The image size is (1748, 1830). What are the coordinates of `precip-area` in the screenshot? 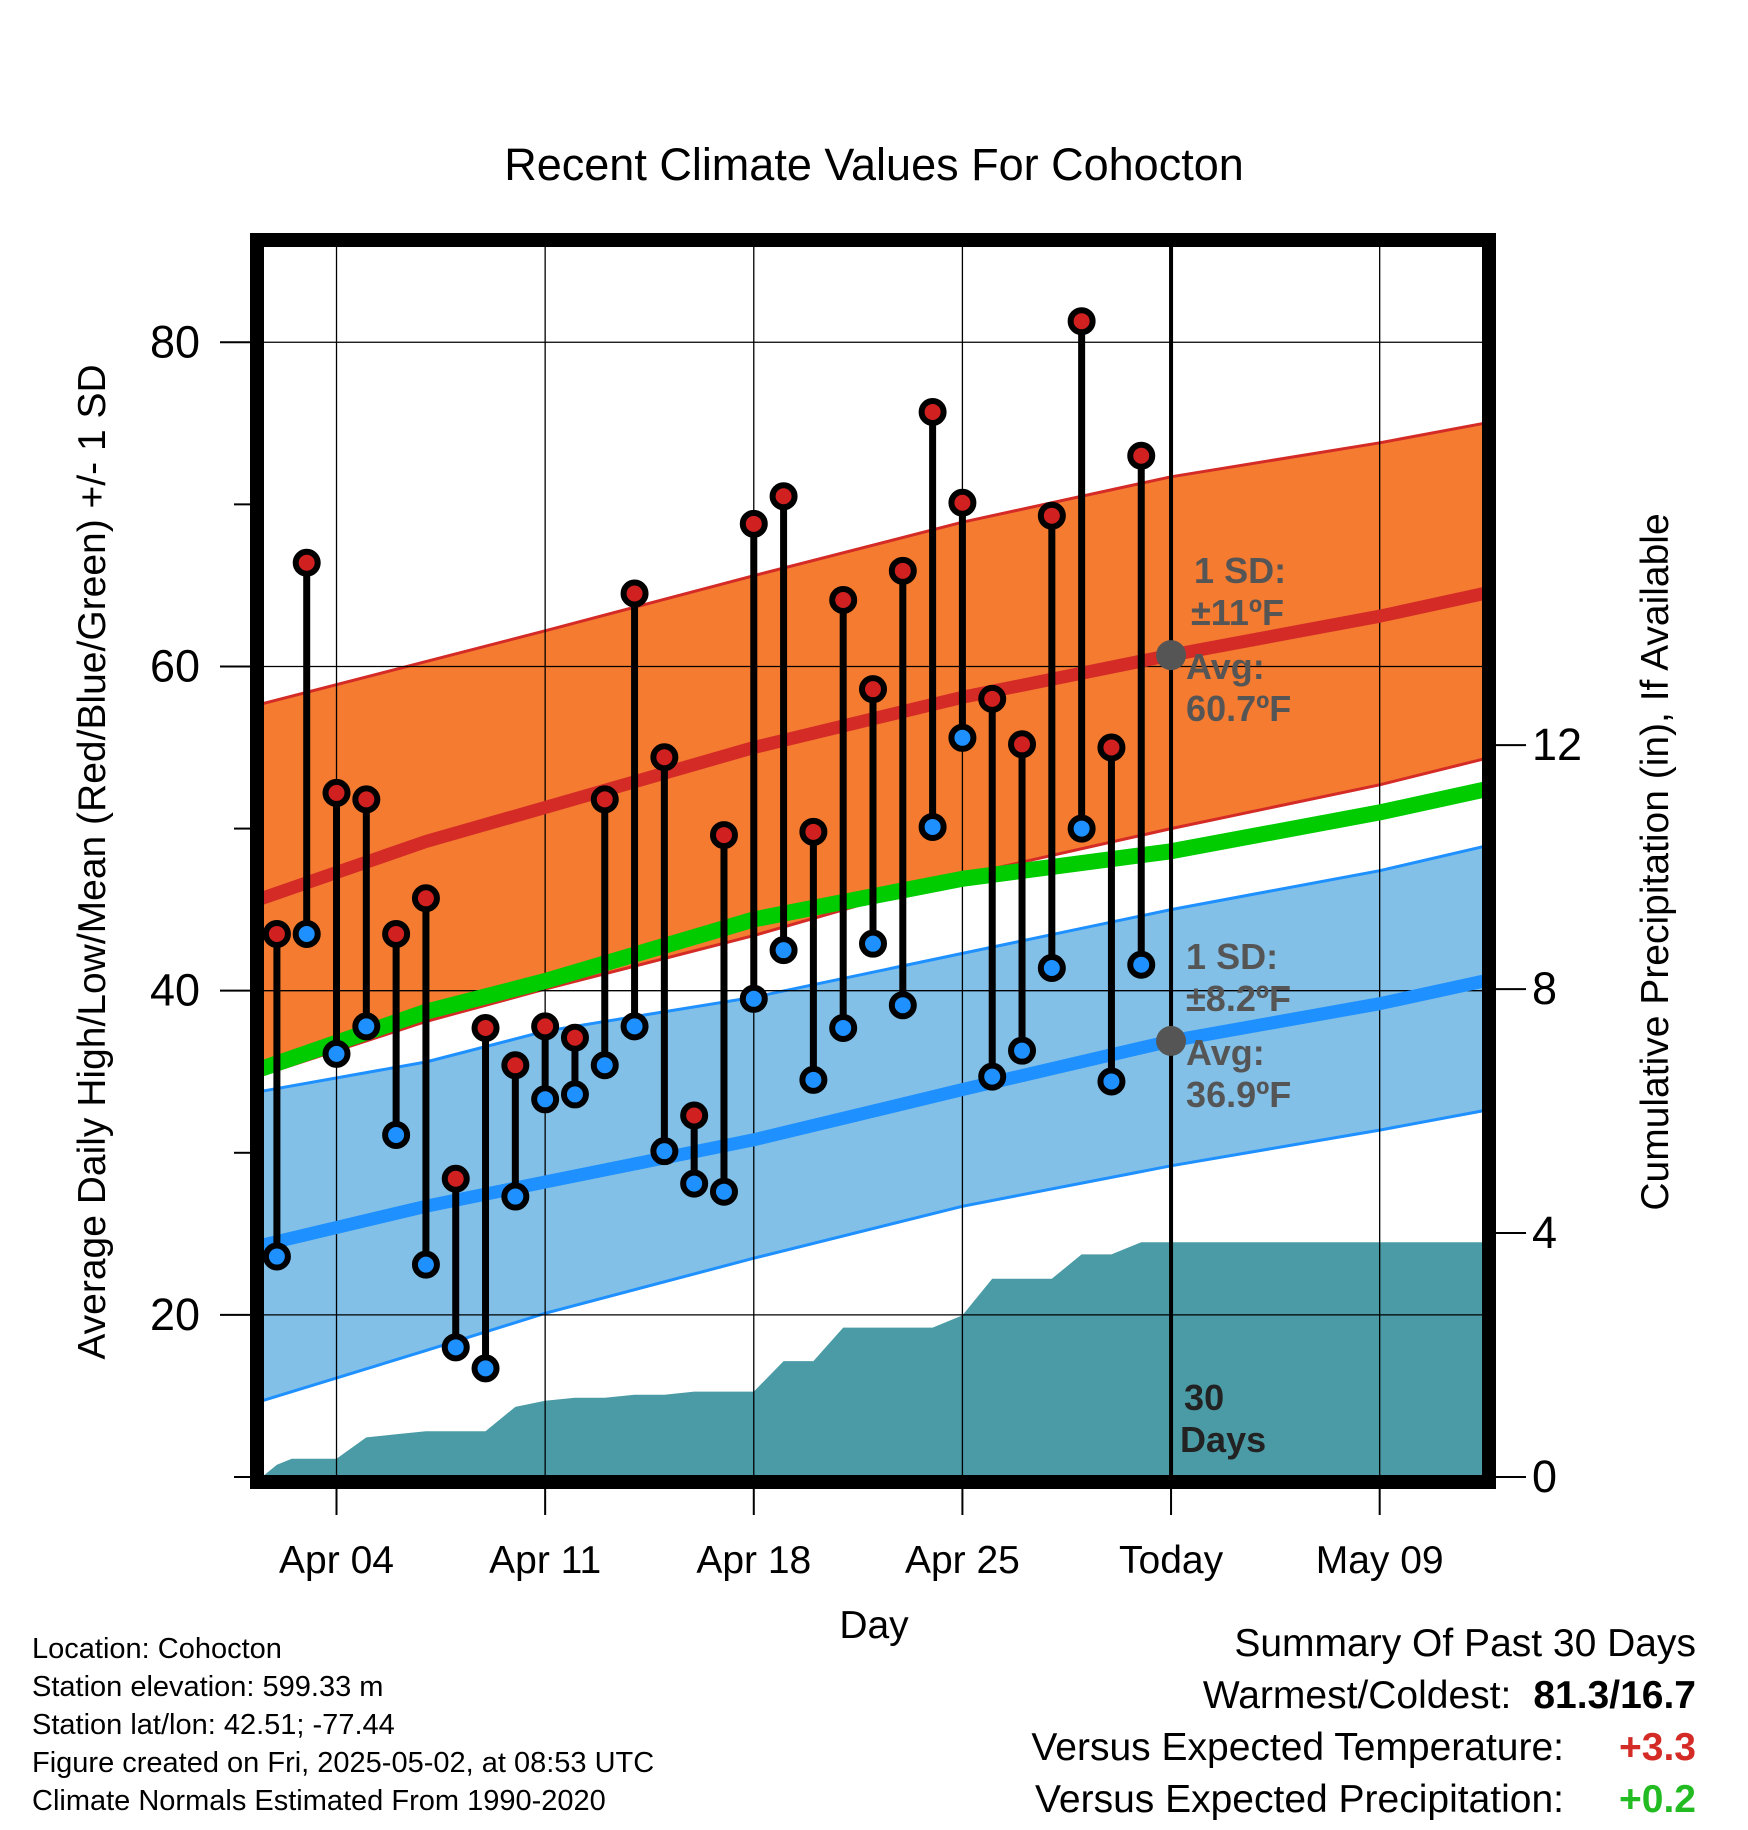 It's located at (873, 1359).